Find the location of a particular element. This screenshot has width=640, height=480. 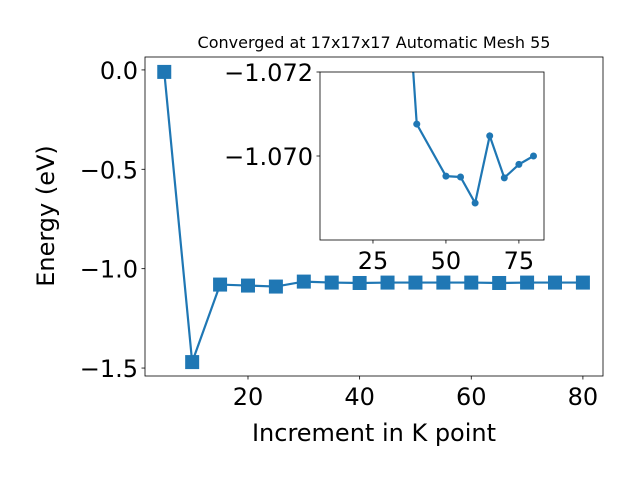

y-tick-label: 0.0 is located at coordinates (119, 71).